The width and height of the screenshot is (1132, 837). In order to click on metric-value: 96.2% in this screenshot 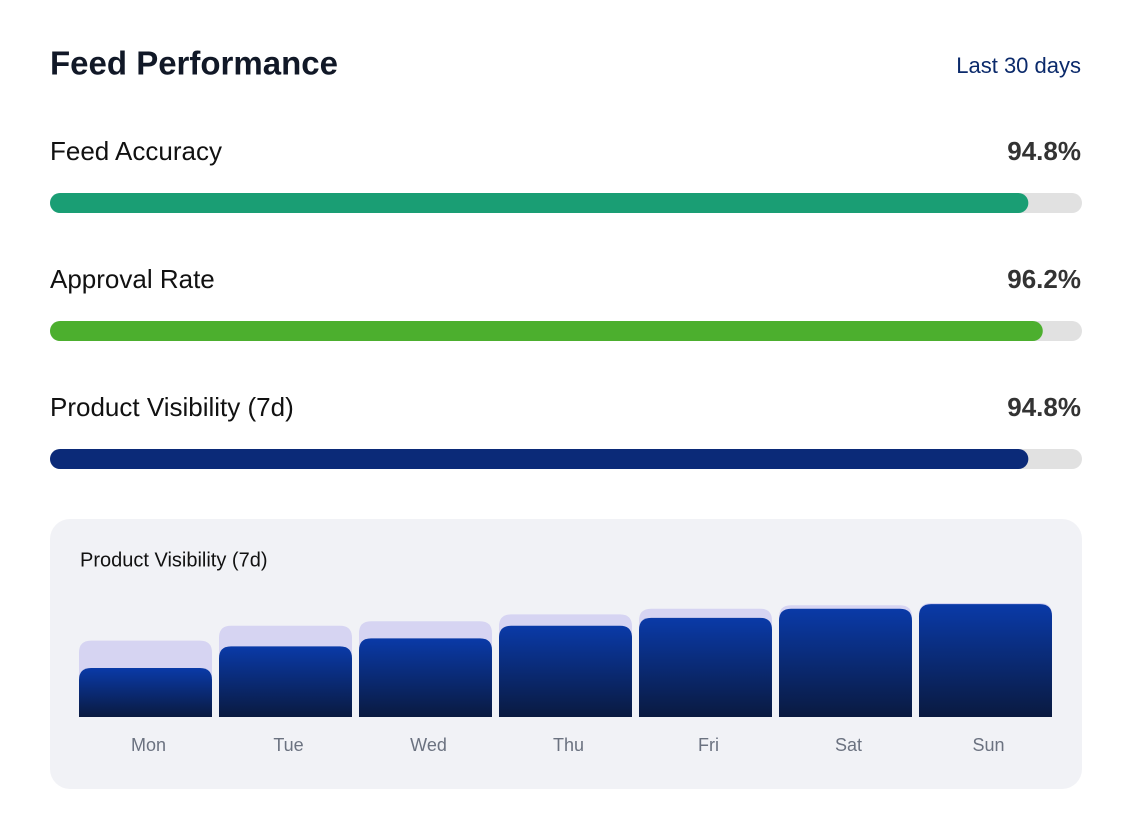, I will do `click(1044, 279)`.